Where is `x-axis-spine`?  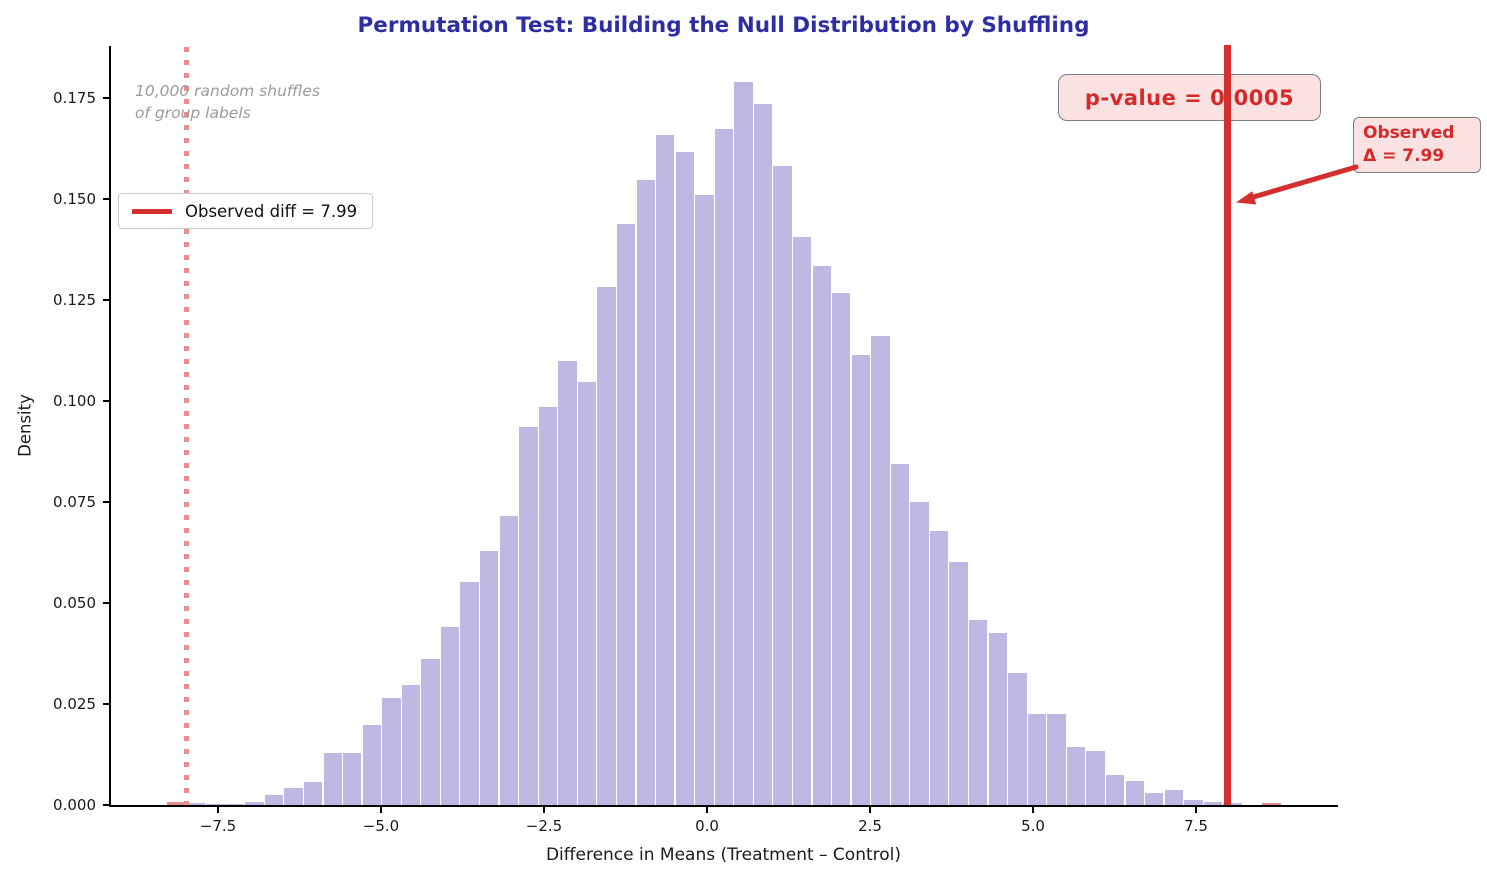
x-axis-spine is located at coordinates (723, 806).